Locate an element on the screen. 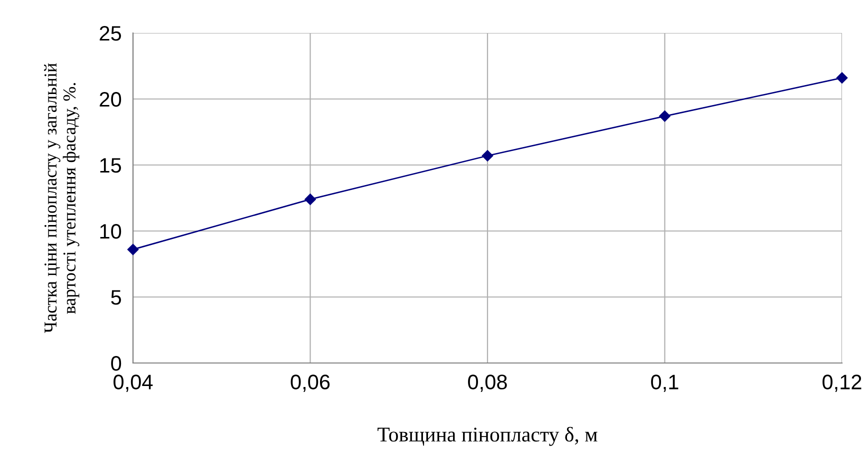 The width and height of the screenshot is (867, 470). x-axis-title: Товщина пінопласту δ, м is located at coordinates (488, 436).